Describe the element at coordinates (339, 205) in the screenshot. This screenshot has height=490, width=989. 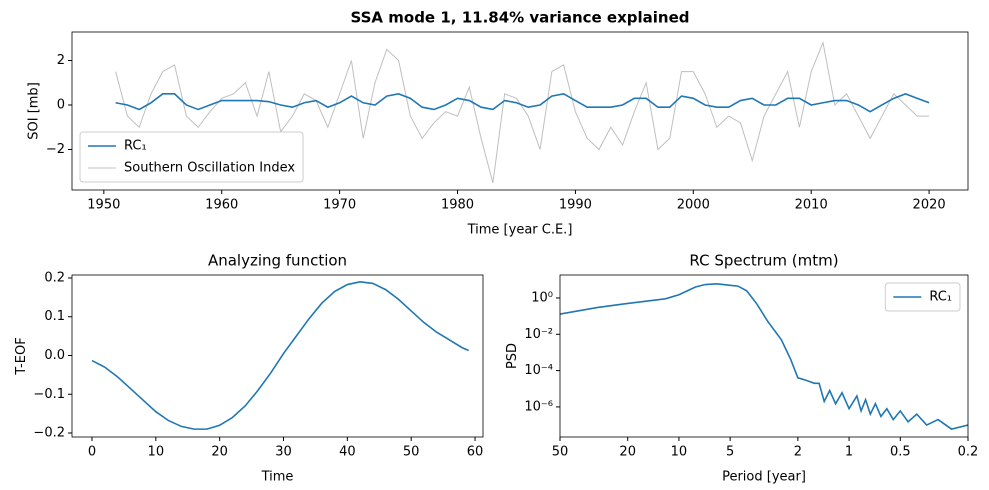
I see `x-tick-label: 1970` at that location.